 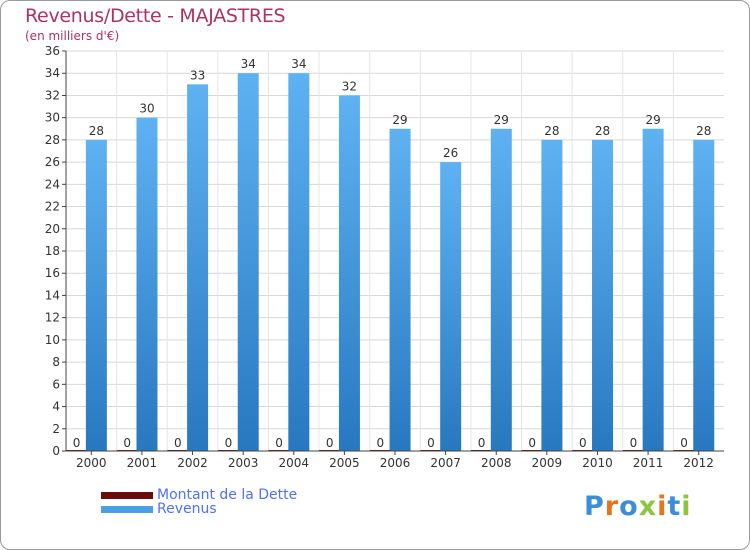 What do you see at coordinates (56, 451) in the screenshot?
I see `y-tick-label: 0` at bounding box center [56, 451].